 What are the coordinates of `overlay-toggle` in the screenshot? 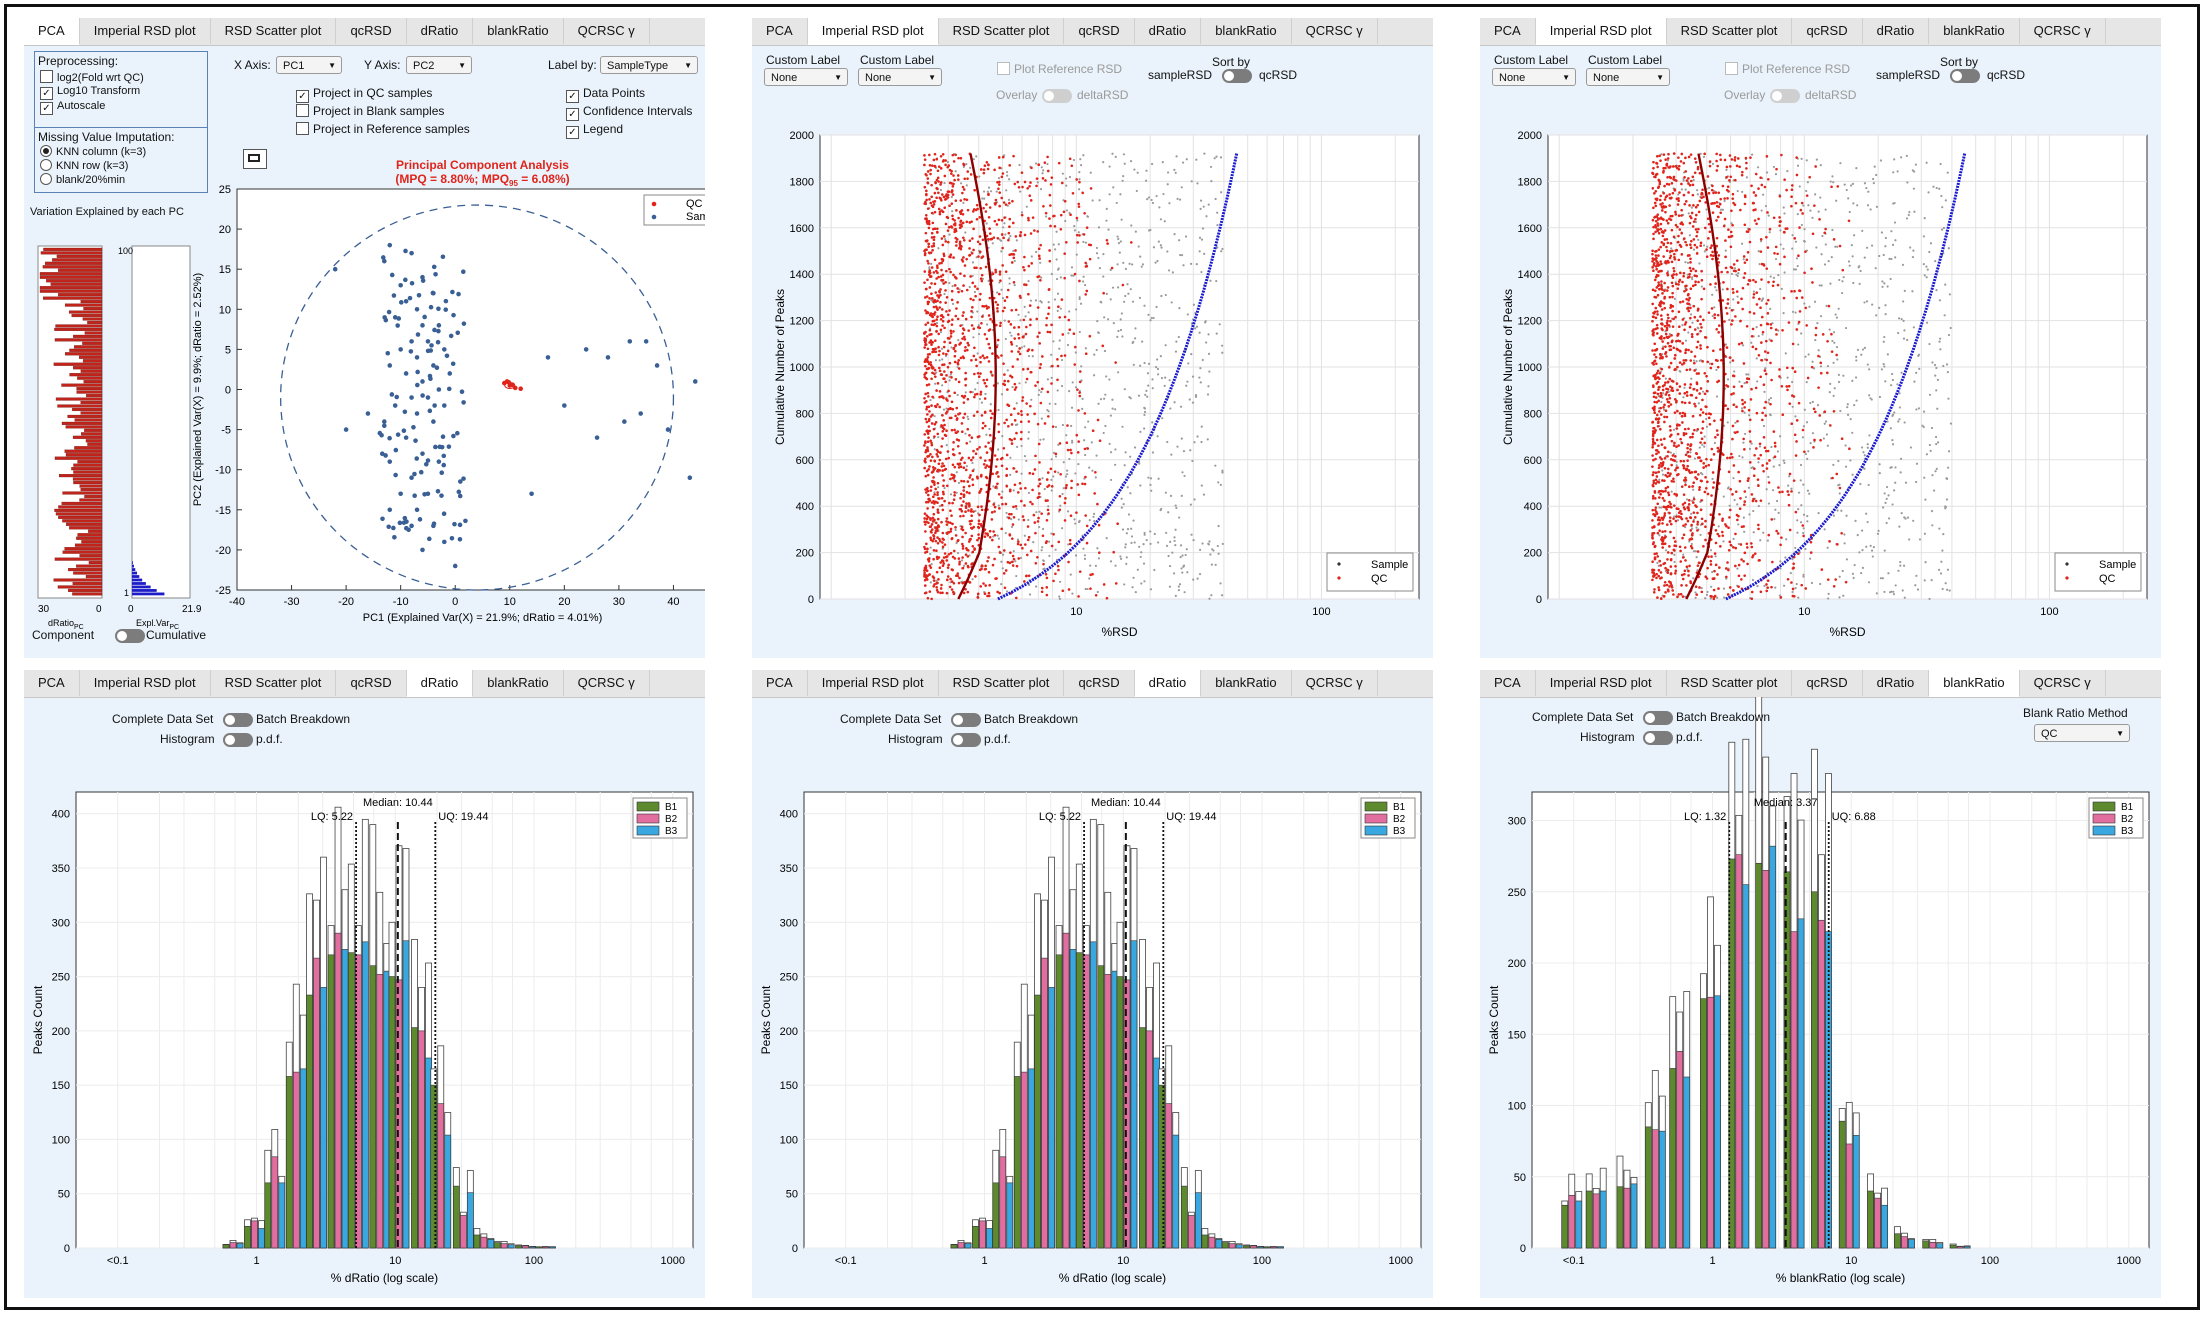 It's located at (1057, 96).